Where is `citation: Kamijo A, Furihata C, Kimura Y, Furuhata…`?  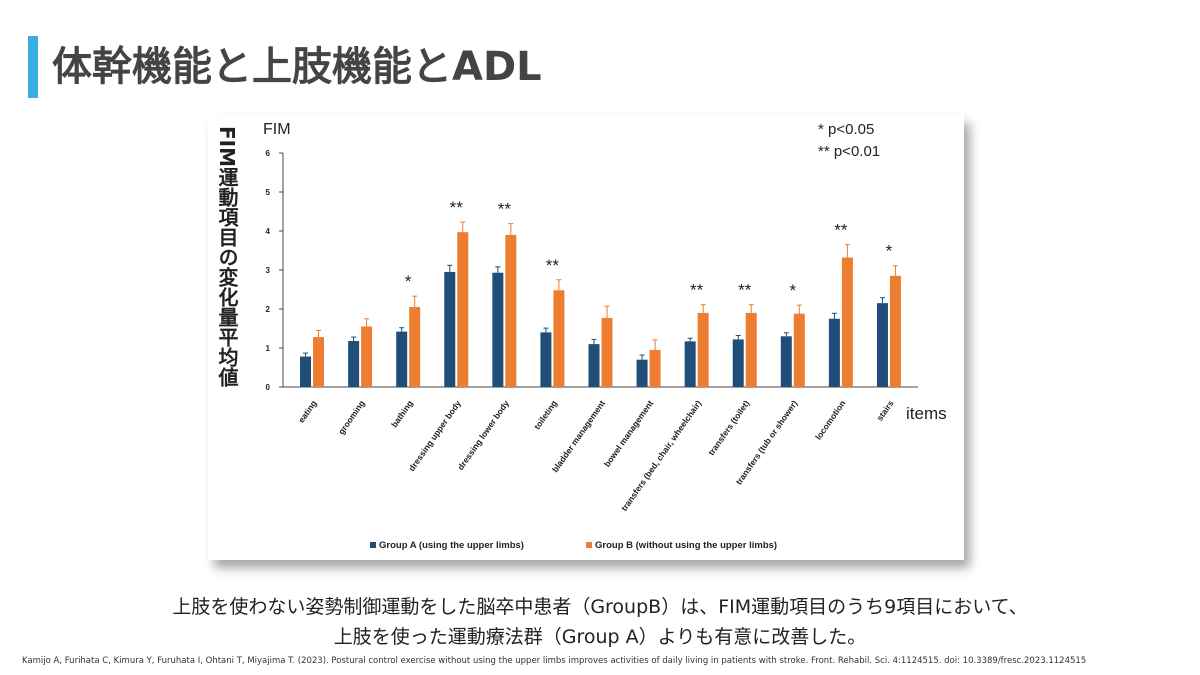
citation: Kamijo A, Furihata C, Kimura Y, Furuhata… is located at coordinates (554, 661).